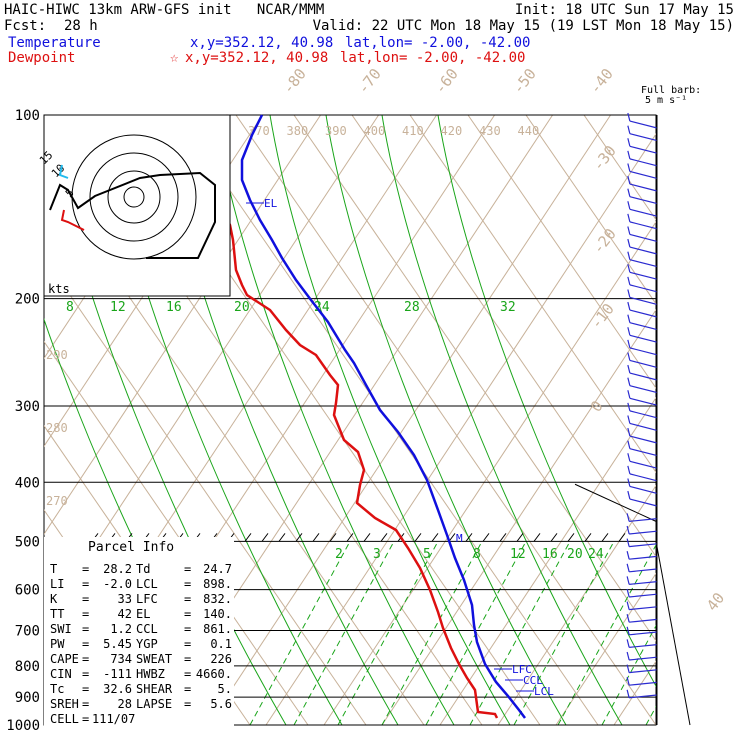 This screenshot has height=740, width=740. Describe the element at coordinates (596, 554) in the screenshot. I see `mixing-ratio-label: 24` at that location.